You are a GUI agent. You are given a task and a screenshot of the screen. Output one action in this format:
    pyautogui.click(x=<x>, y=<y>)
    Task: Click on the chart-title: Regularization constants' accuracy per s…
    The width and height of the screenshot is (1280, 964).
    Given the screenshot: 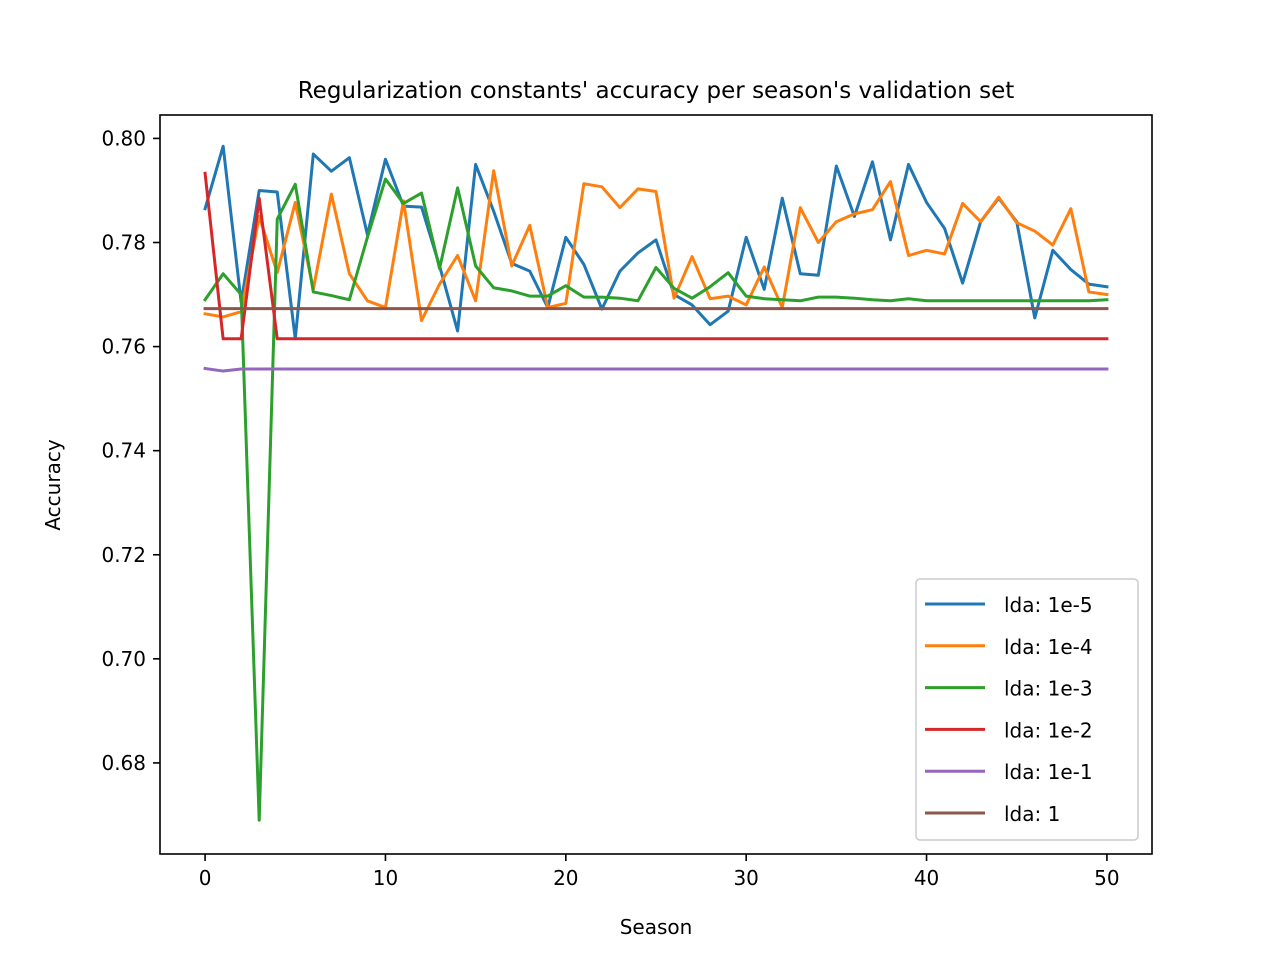 What is the action you would take?
    pyautogui.click(x=656, y=91)
    